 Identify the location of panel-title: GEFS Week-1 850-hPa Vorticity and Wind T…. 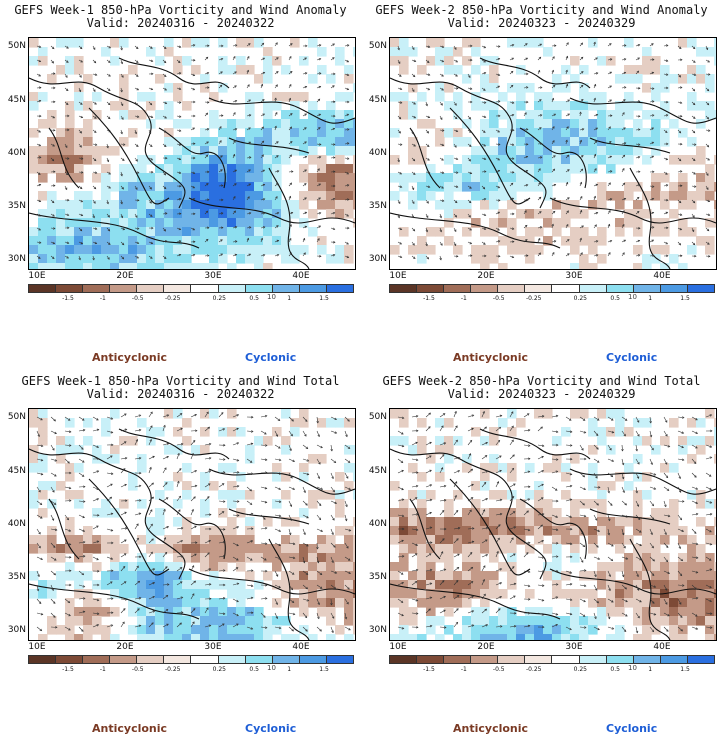
(180, 381).